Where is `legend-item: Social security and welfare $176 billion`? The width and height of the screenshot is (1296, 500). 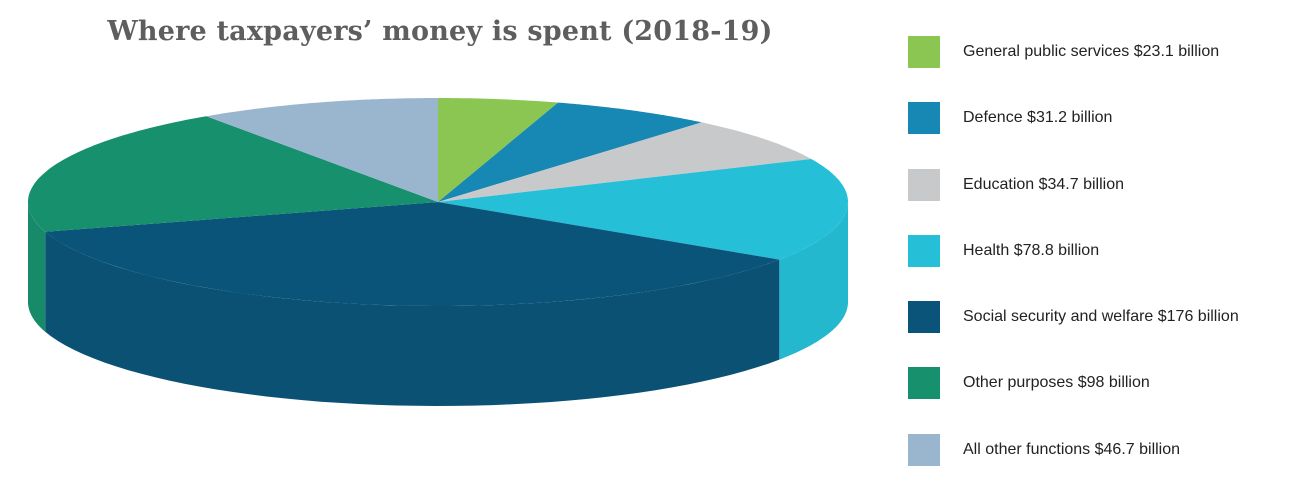
legend-item: Social security and welfare $176 billion is located at coordinates (1073, 317).